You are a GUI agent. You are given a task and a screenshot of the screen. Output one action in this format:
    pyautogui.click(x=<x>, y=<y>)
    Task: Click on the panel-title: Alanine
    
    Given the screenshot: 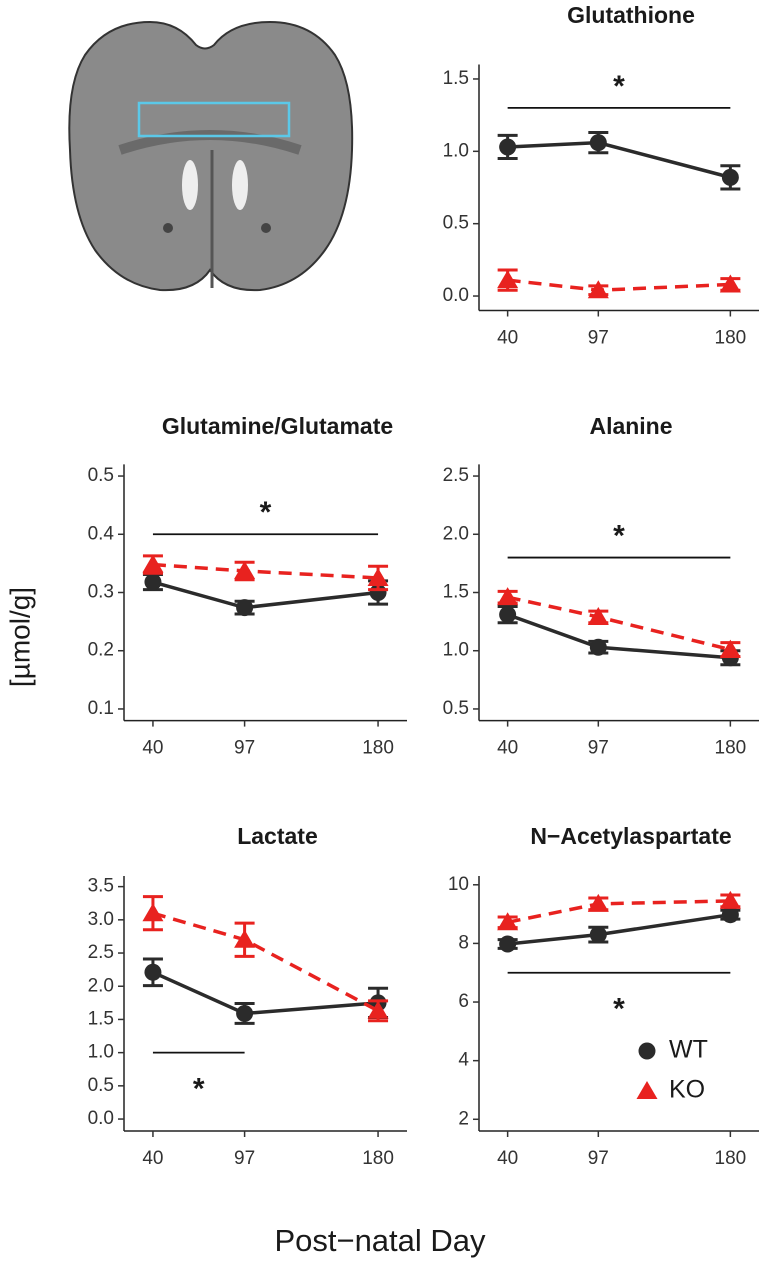 What is the action you would take?
    pyautogui.click(x=630, y=426)
    